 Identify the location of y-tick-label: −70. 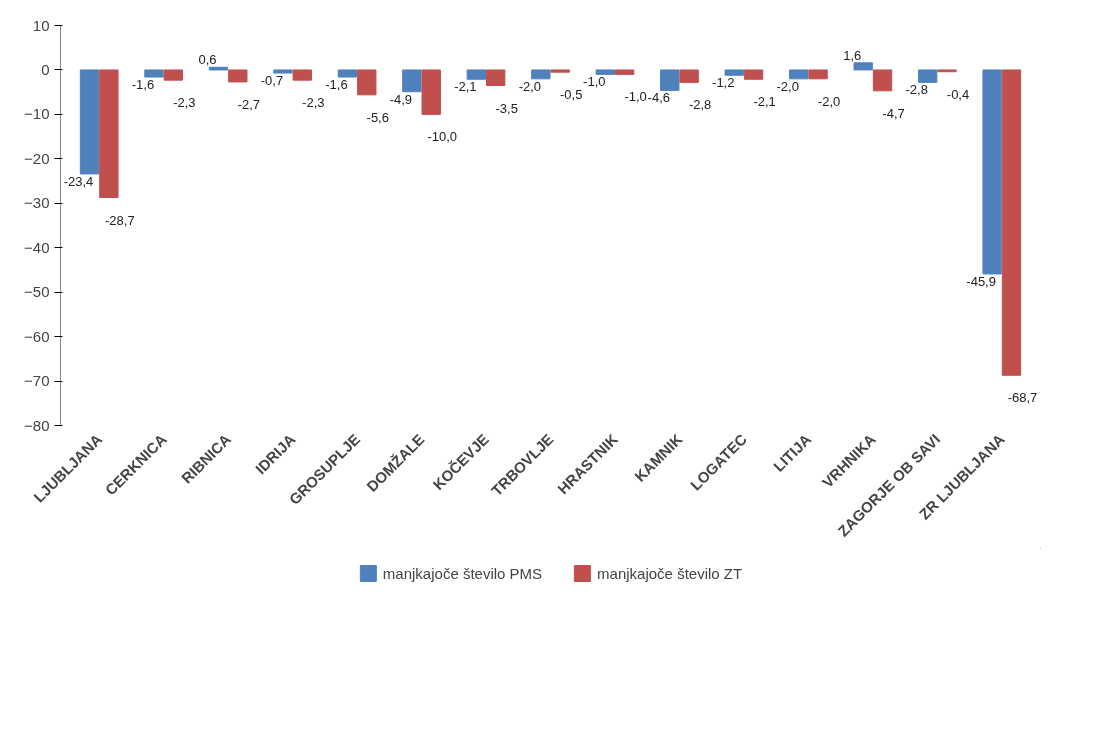
(37, 381).